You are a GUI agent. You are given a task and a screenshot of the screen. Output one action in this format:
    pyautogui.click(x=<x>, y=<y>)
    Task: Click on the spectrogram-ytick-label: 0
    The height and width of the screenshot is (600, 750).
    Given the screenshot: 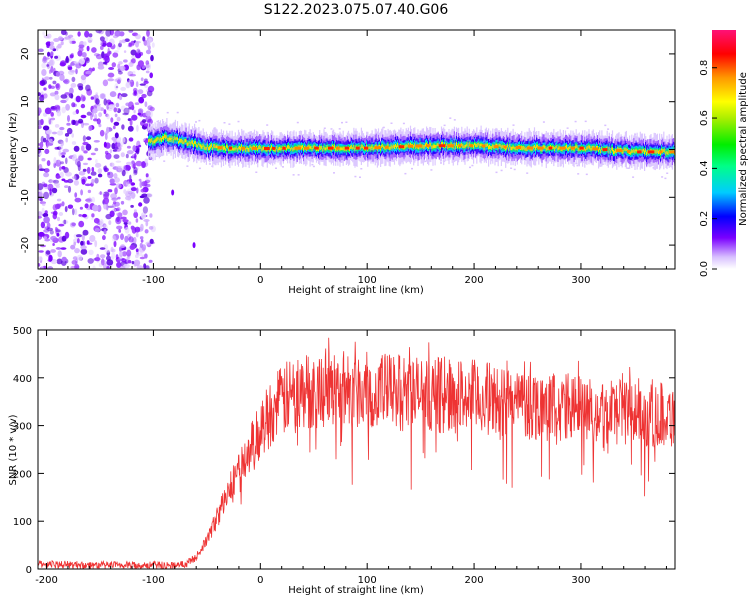 What is the action you would take?
    pyautogui.click(x=25, y=149)
    